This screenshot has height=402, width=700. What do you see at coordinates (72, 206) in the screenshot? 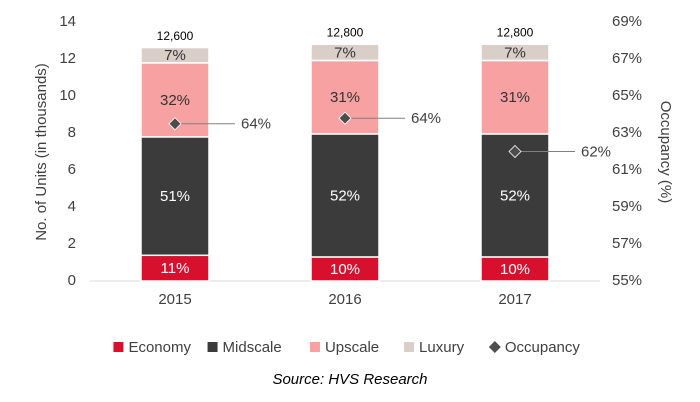
I see `y-tick-label: 4` at bounding box center [72, 206].